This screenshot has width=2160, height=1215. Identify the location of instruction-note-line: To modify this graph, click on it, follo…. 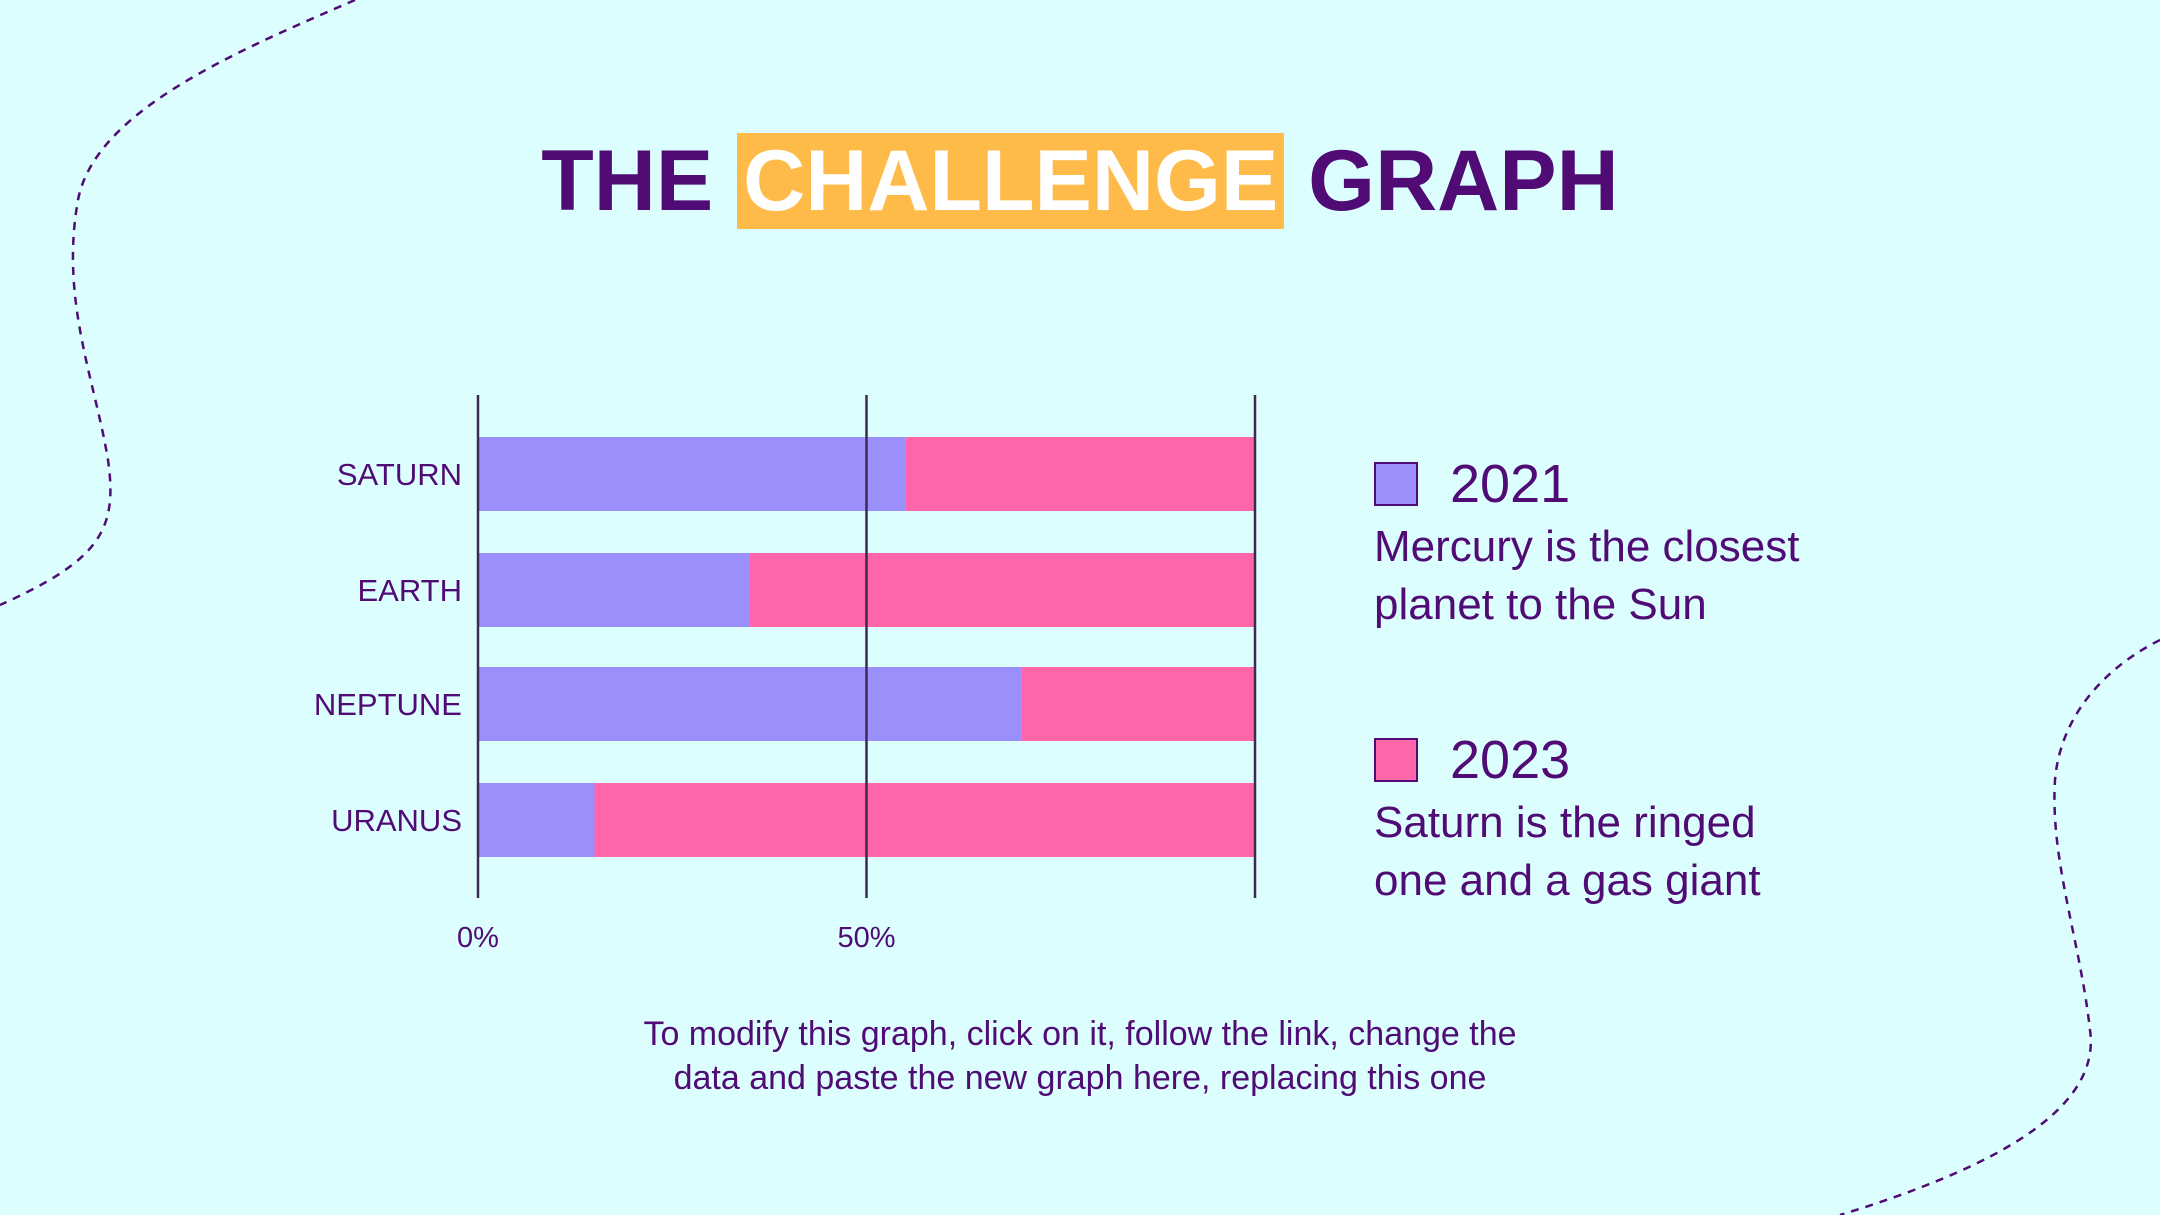
(1080, 1034).